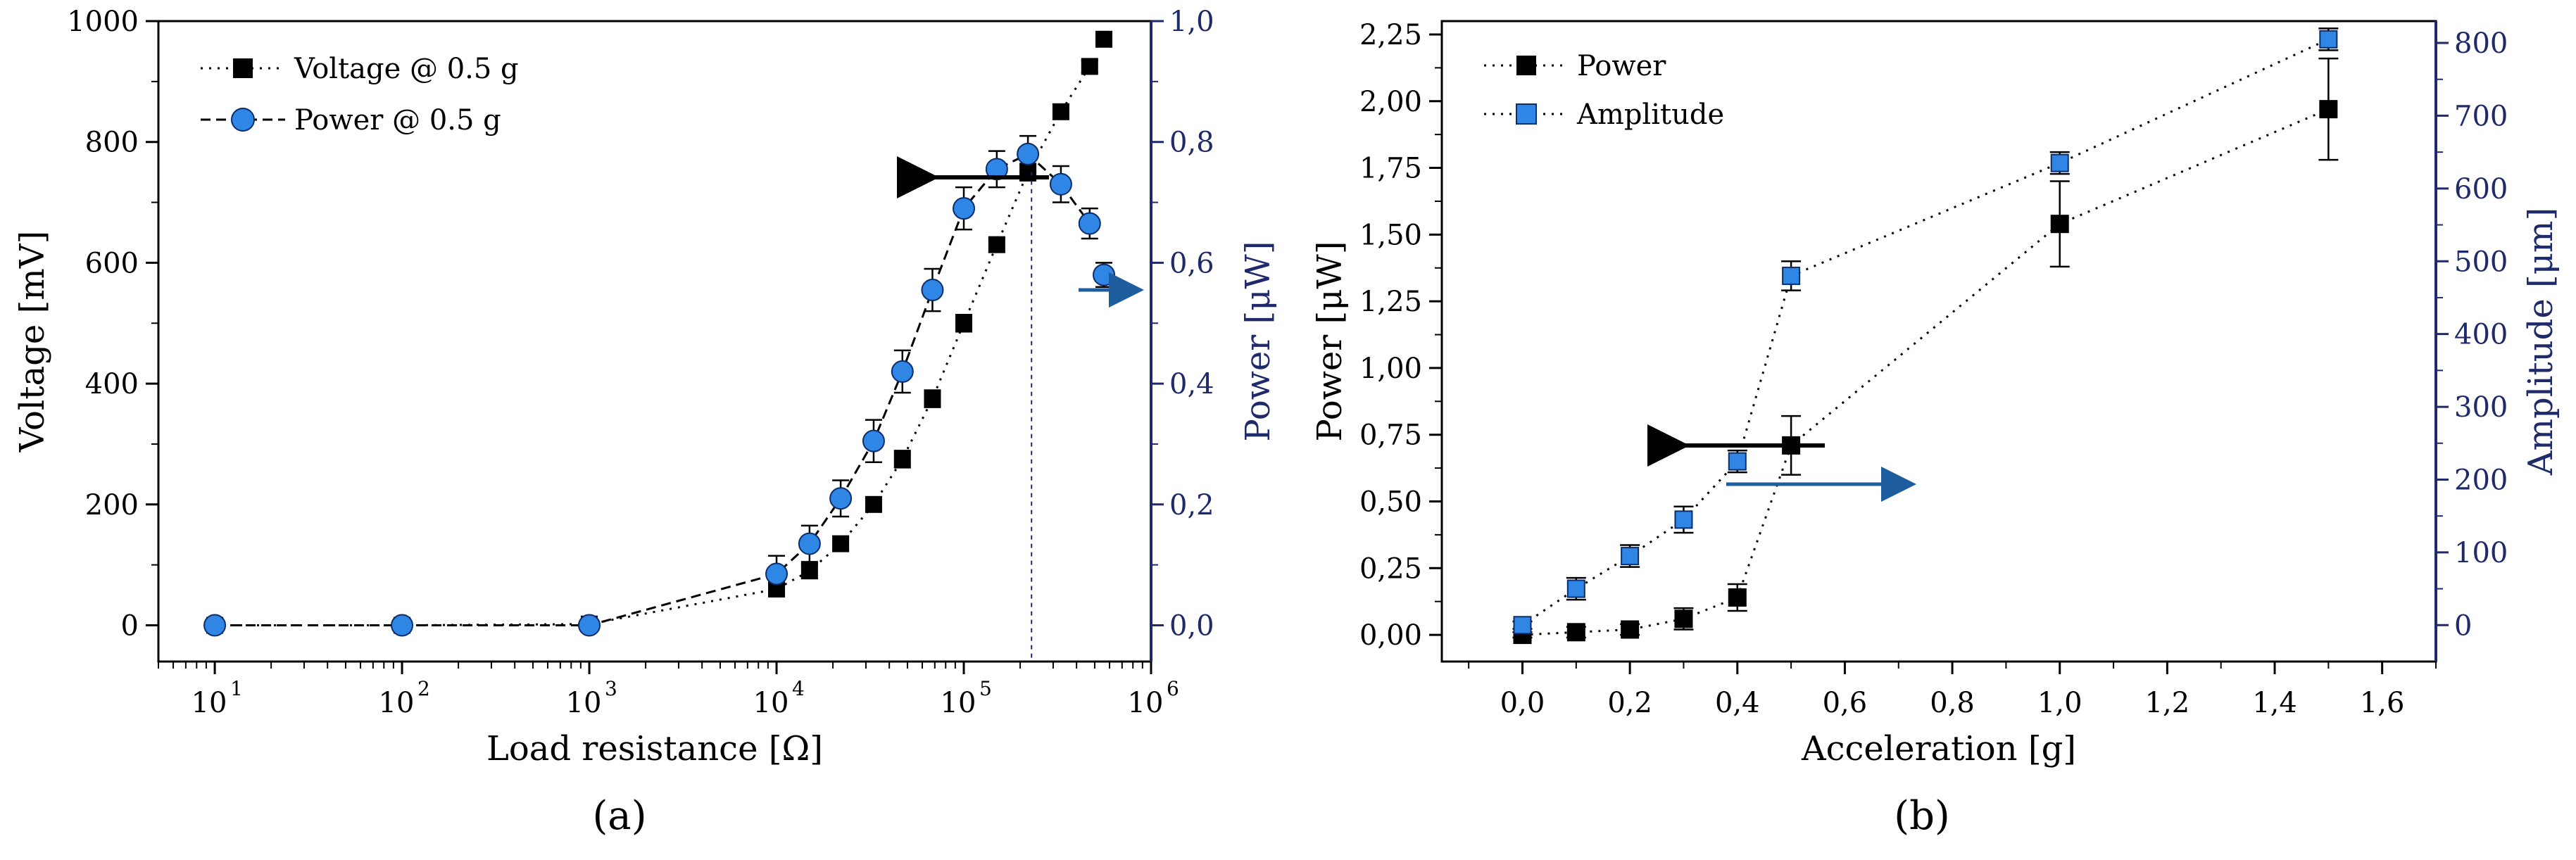  Describe the element at coordinates (1630, 703) in the screenshot. I see `x-tick-label: 0,2` at that location.